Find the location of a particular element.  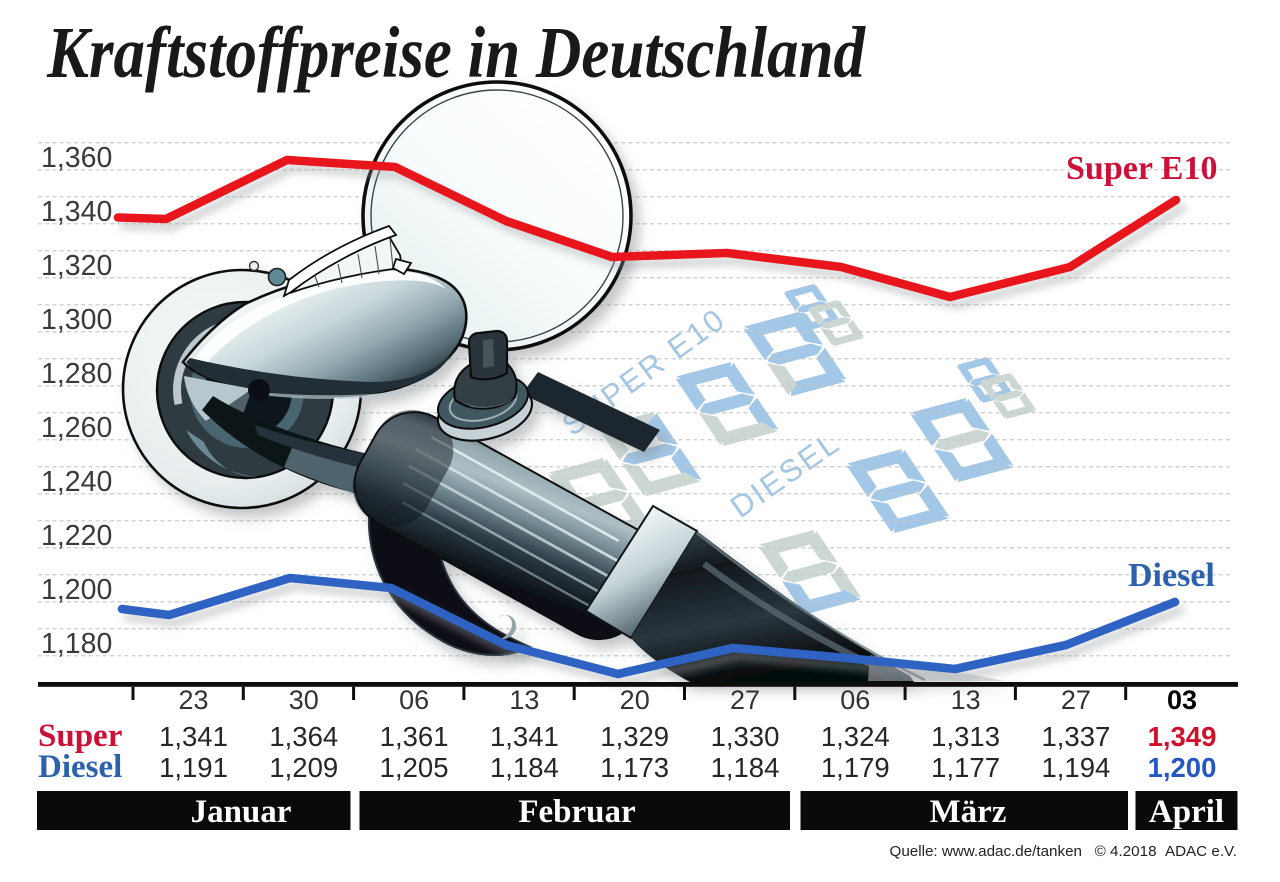

svg-text: 1,349 is located at coordinates (1182, 736).